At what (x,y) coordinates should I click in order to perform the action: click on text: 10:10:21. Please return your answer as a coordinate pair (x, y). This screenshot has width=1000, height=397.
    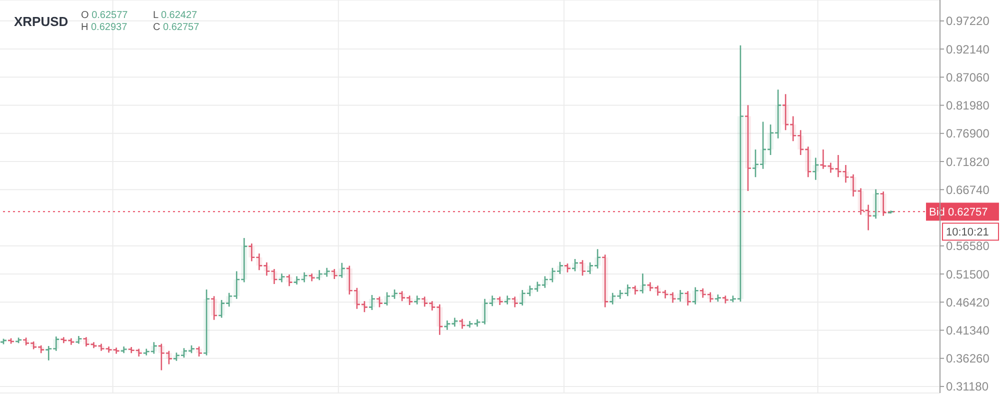
    Looking at the image, I should click on (967, 232).